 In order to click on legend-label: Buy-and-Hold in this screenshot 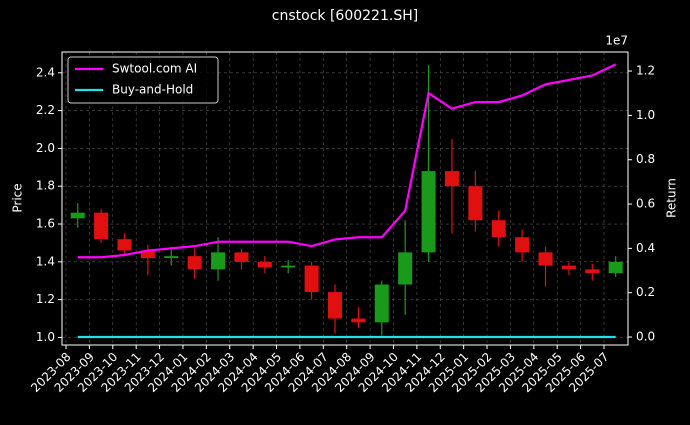, I will do `click(152, 90)`.